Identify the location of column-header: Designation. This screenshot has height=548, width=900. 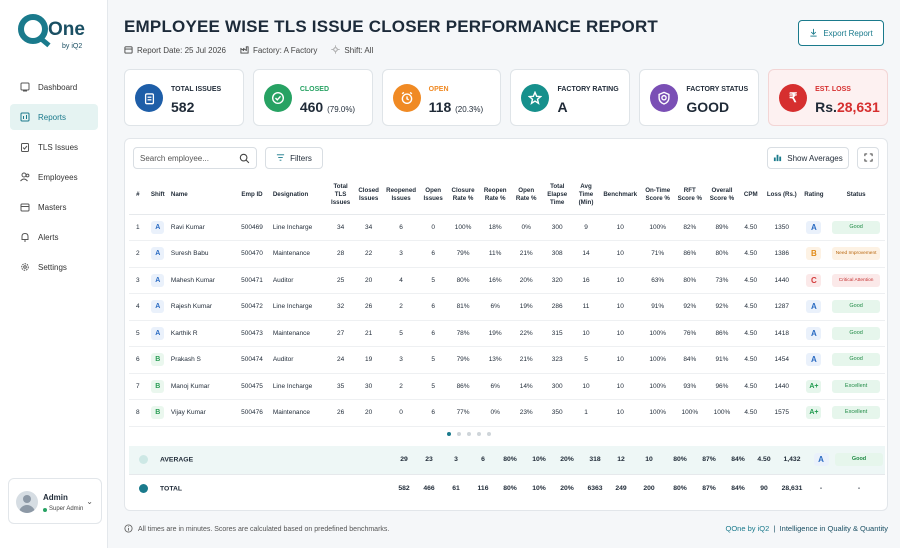
(298, 196).